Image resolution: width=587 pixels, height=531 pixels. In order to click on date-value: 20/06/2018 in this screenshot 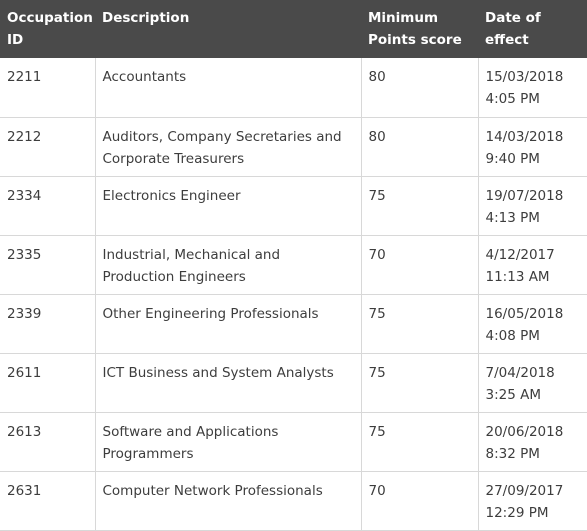, I will do `click(524, 431)`.